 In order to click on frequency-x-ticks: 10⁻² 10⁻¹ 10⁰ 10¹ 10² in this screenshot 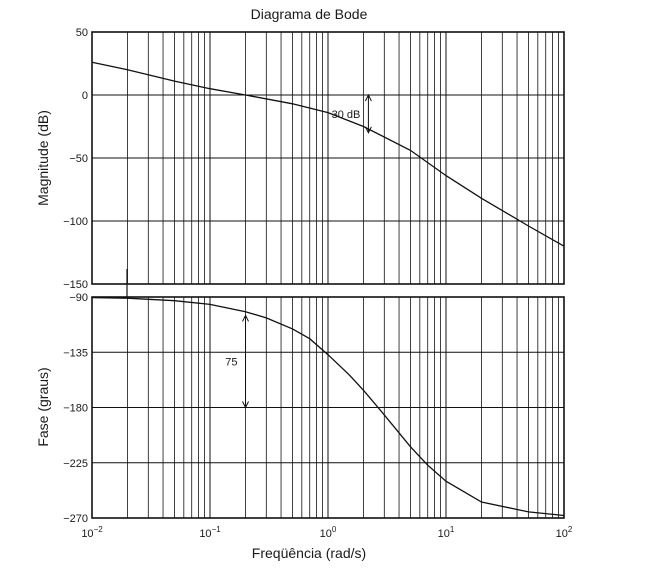, I will do `click(327, 532)`.